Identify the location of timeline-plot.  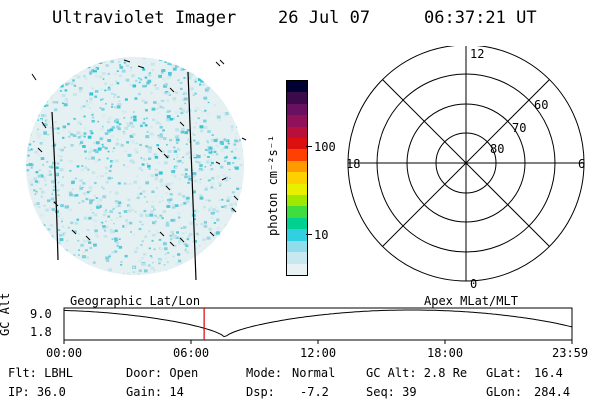
(319, 326).